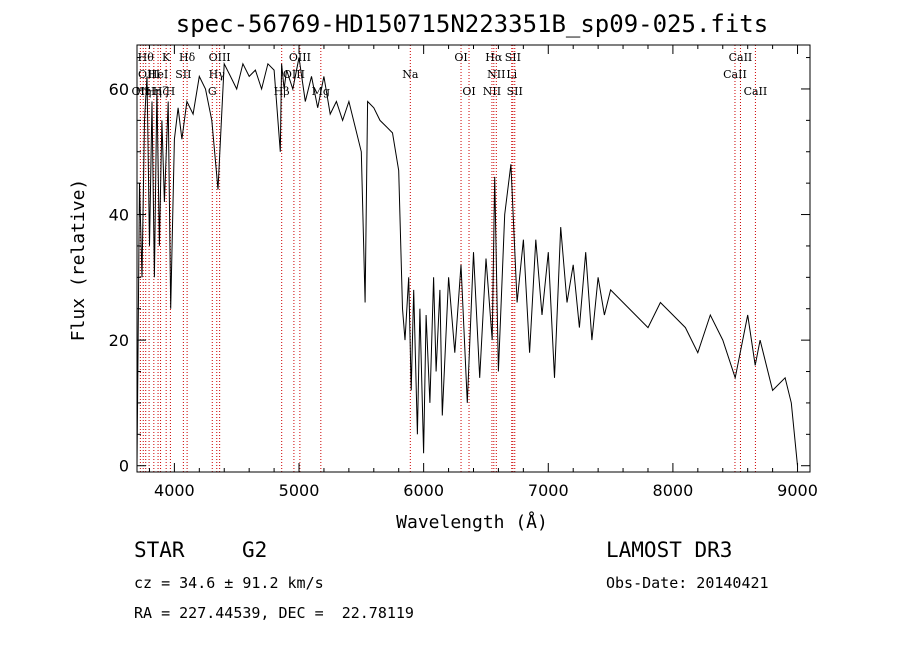  What do you see at coordinates (274, 613) in the screenshot?
I see `coordinates: RA = 227.44539, DEC = 22.78119` at bounding box center [274, 613].